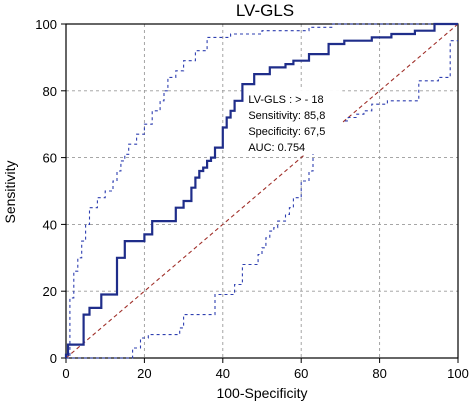 This screenshot has width=474, height=405. Describe the element at coordinates (53, 358) in the screenshot. I see `y-tick-label: 0` at that location.